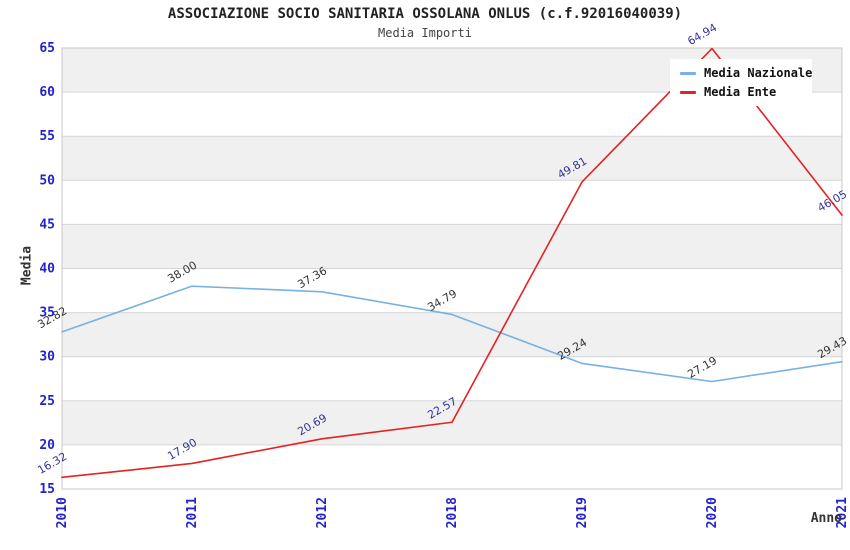 The image size is (850, 550). Describe the element at coordinates (322, 512) in the screenshot. I see `x-tick-label: 2012` at that location.